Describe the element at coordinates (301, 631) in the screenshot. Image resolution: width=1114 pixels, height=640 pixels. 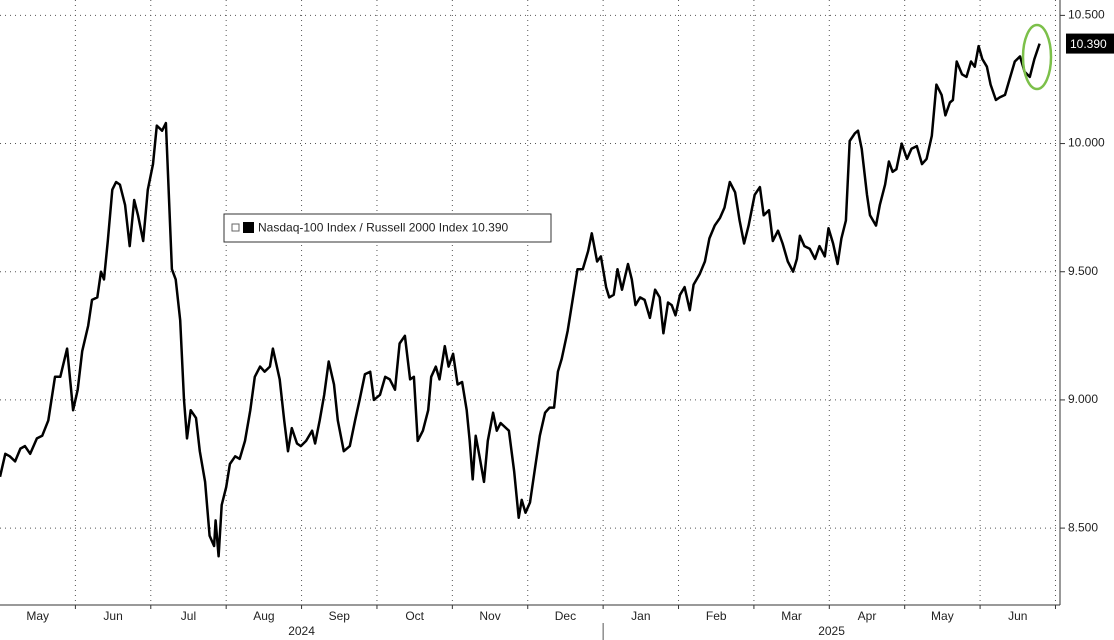
I see `year-label: 2024` at that location.